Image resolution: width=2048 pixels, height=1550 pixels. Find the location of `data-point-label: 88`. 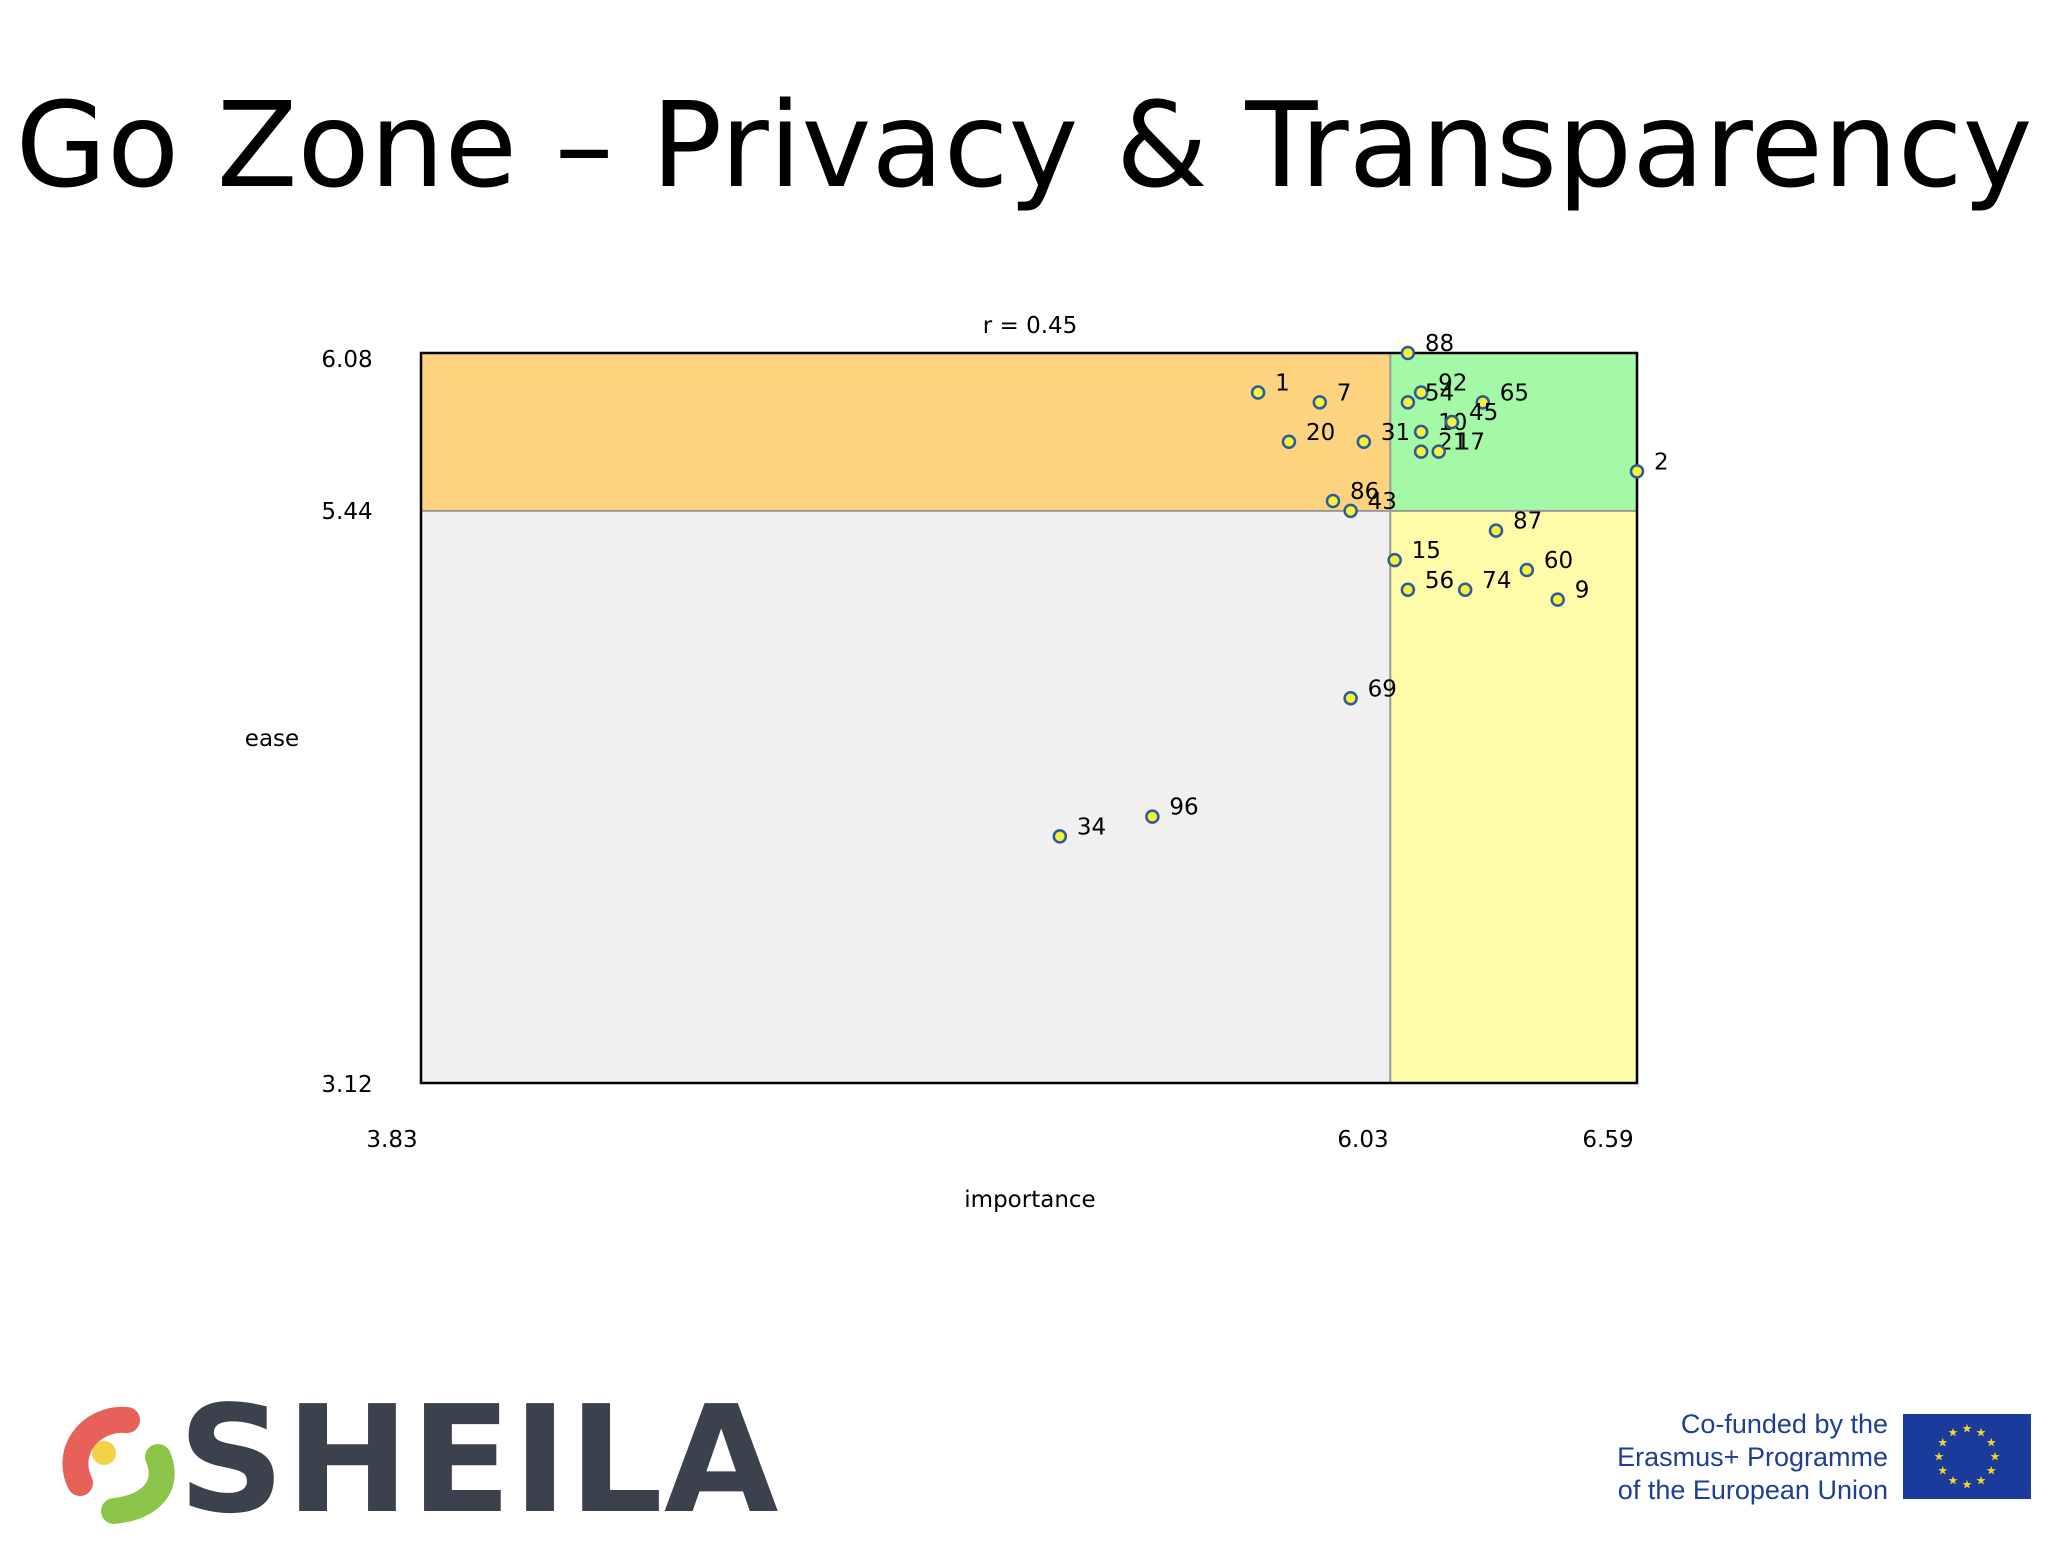

data-point-label: 88 is located at coordinates (1439, 344).